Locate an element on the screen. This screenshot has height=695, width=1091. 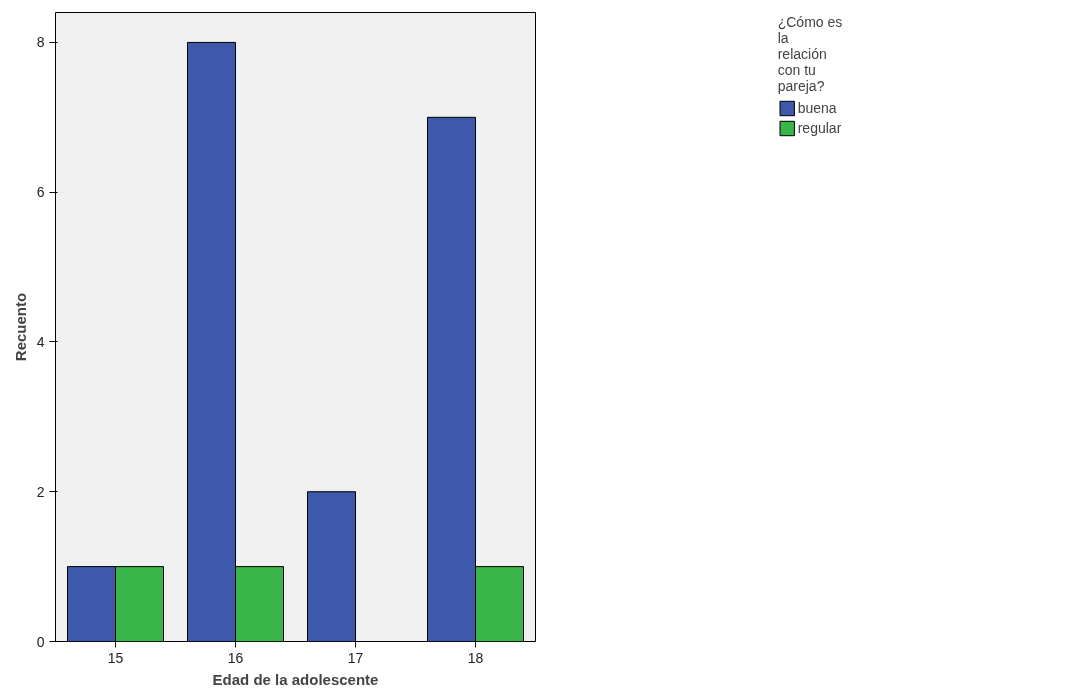
y-tick-label: 8 is located at coordinates (40, 42).